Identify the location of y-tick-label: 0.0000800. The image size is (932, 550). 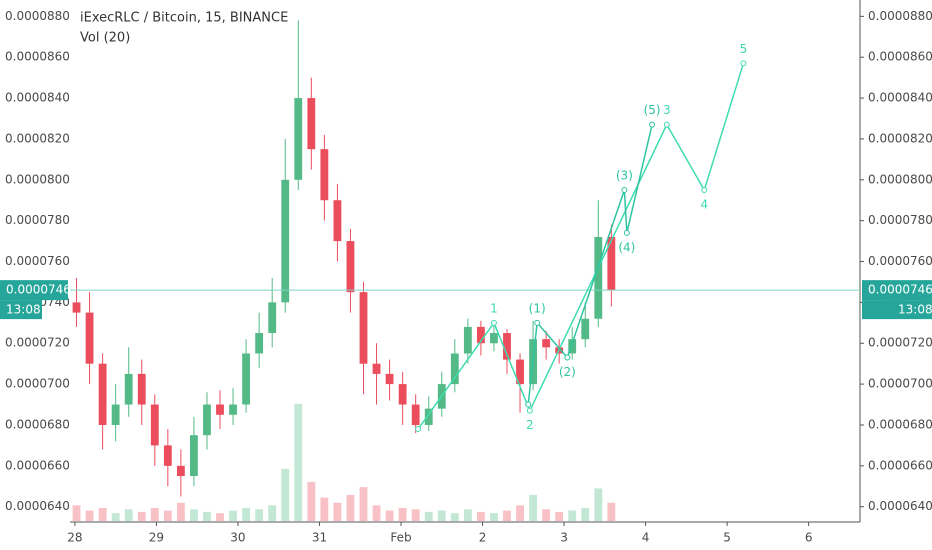
(37, 179).